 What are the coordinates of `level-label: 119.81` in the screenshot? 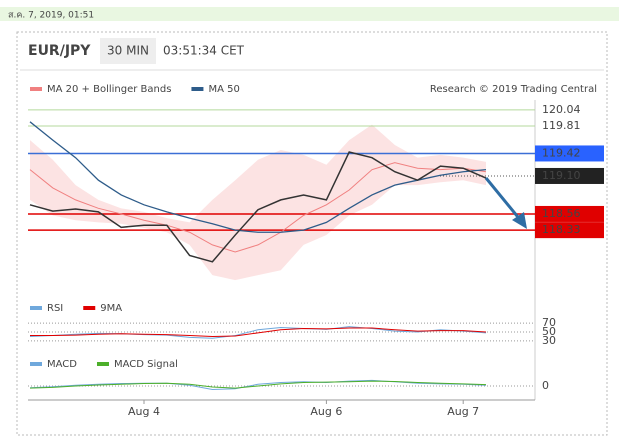 It's located at (561, 125).